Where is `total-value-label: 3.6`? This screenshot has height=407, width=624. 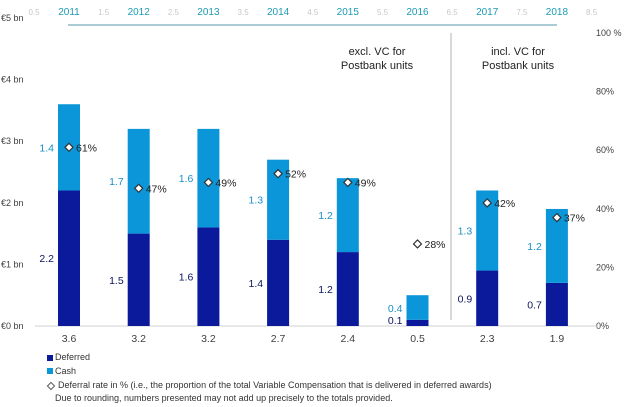 total-value-label: 3.6 is located at coordinates (69, 339).